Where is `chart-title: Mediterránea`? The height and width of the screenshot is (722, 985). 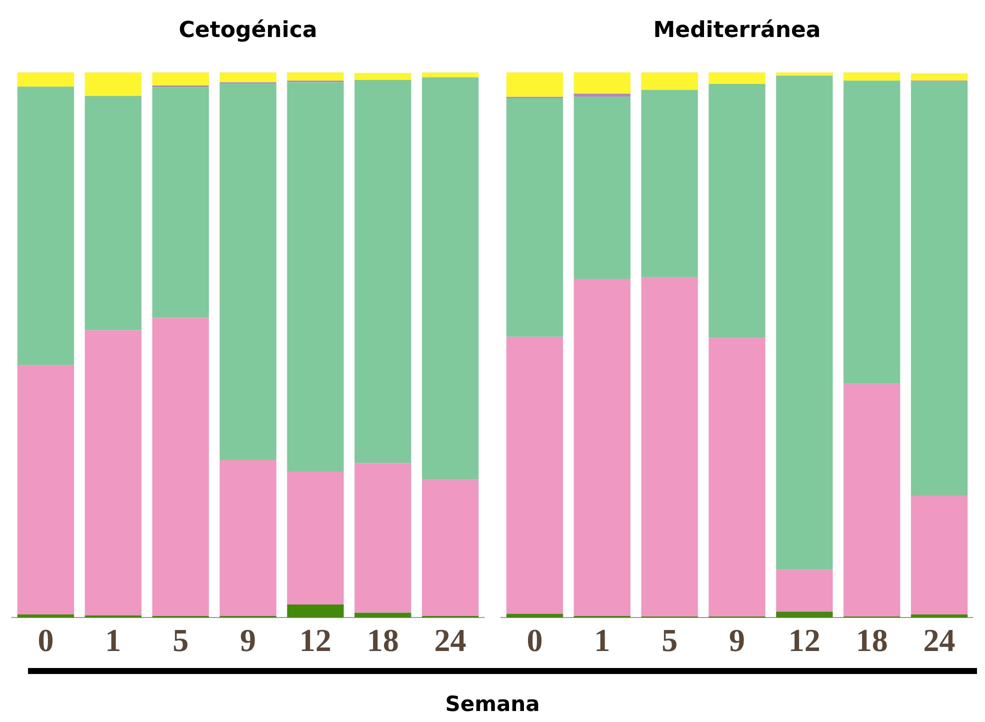
chart-title: Mediterránea is located at coordinates (737, 30).